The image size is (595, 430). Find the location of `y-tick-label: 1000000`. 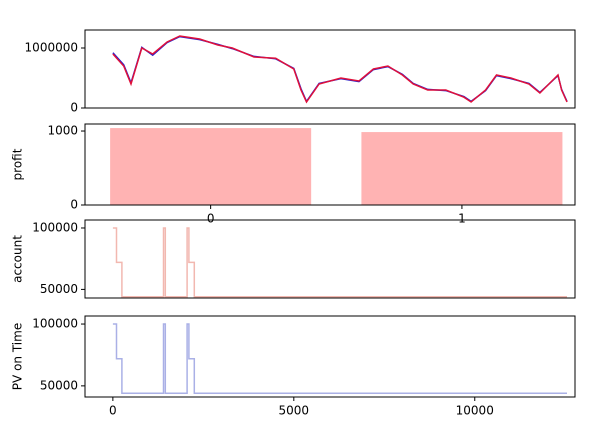

y-tick-label: 1000000 is located at coordinates (51, 48).